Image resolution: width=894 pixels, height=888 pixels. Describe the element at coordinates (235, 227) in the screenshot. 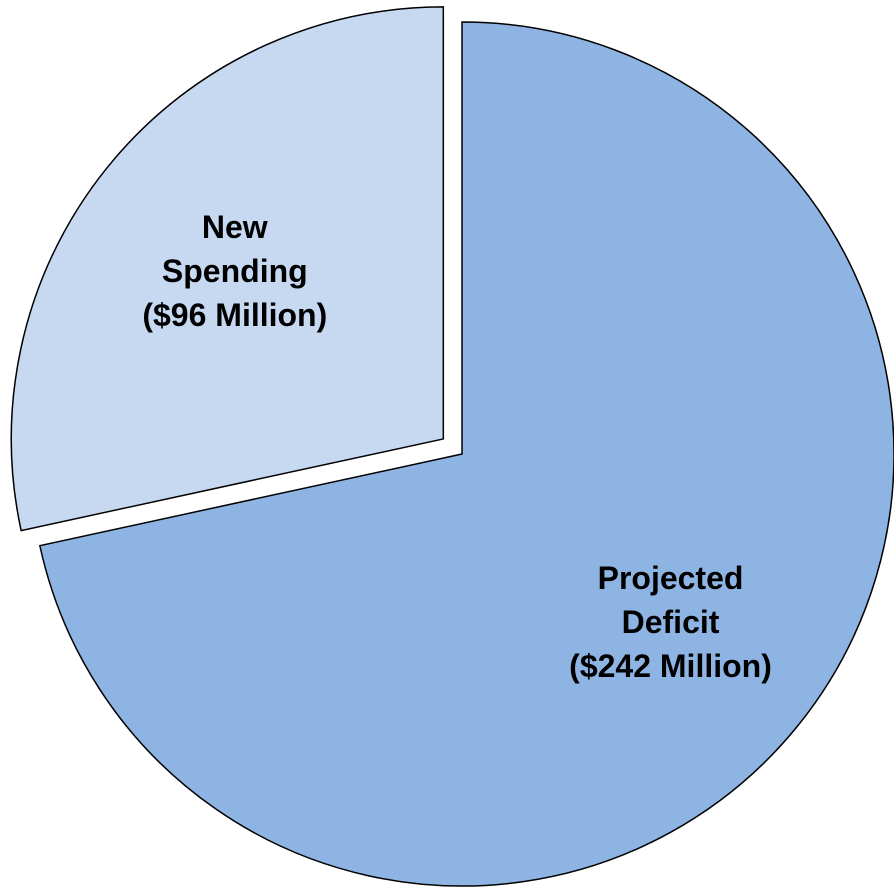

I see `slice-label-line: New` at that location.